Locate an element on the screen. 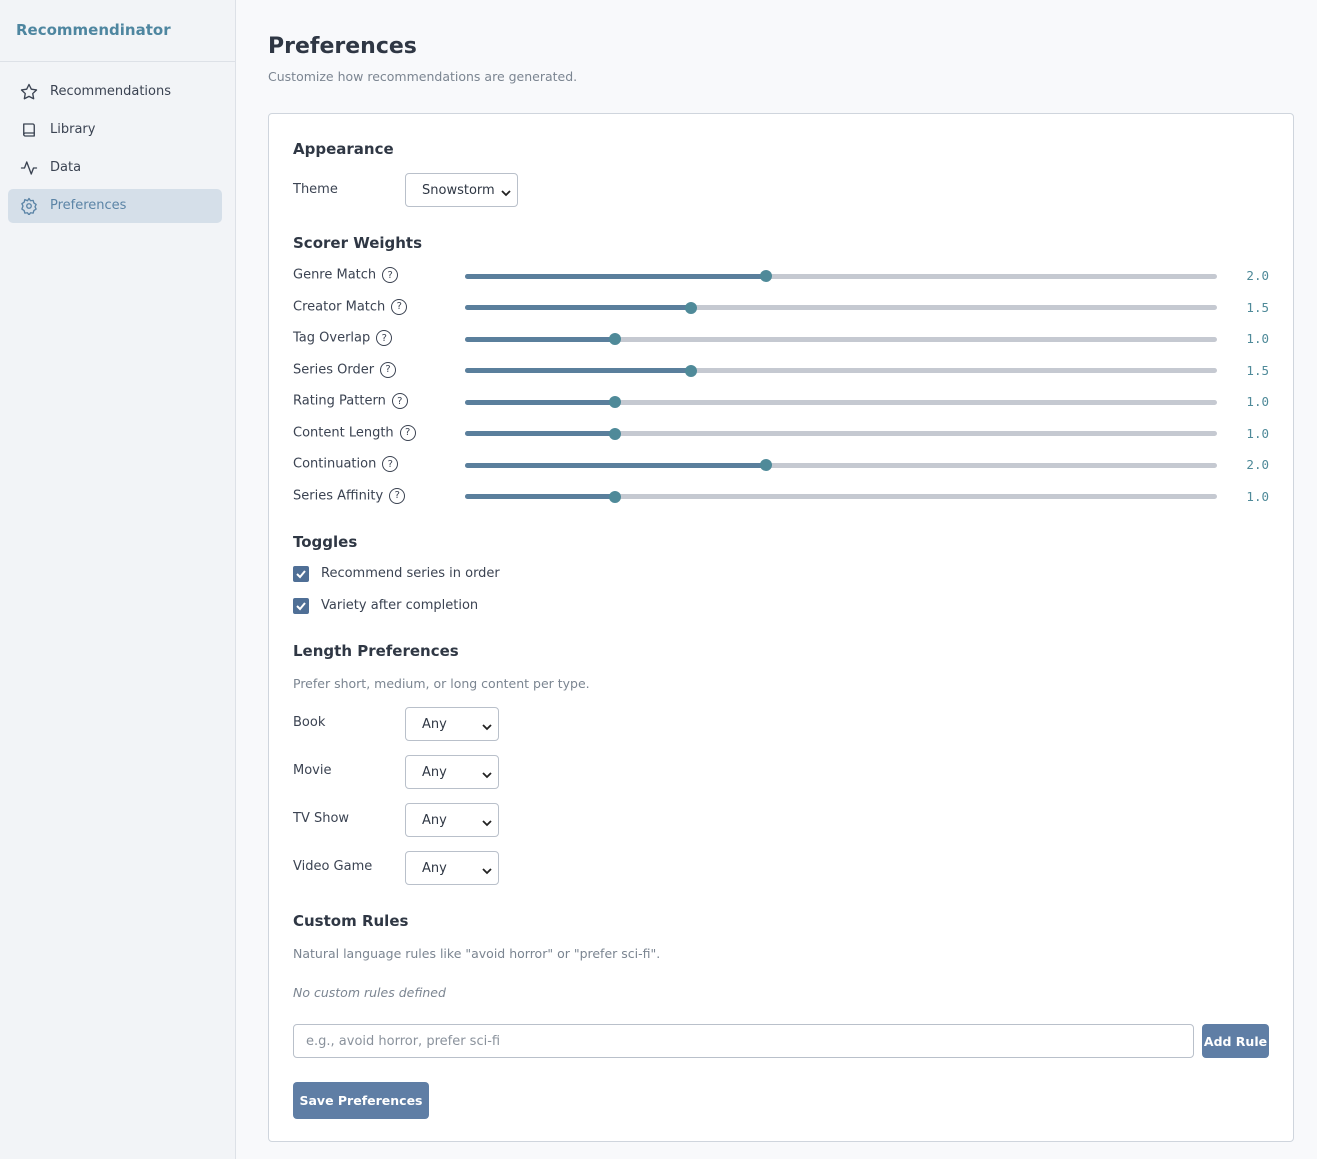 The width and height of the screenshot is (1317, 1159). weight-label: Series Order? is located at coordinates (345, 369).